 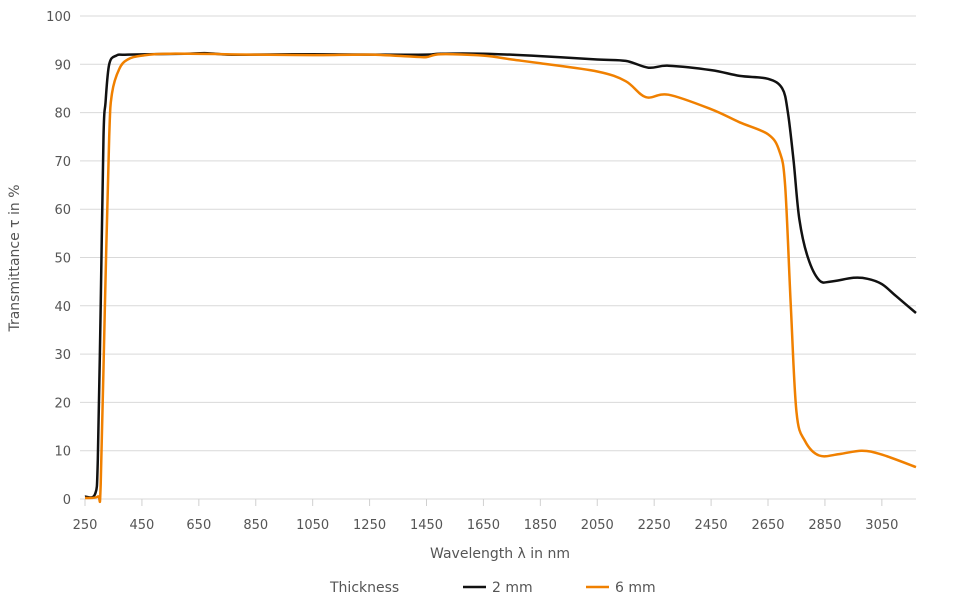 I want to click on y-axis: 0 10 20 30 40 50 60 70 80 90 100, so click(x=58, y=259).